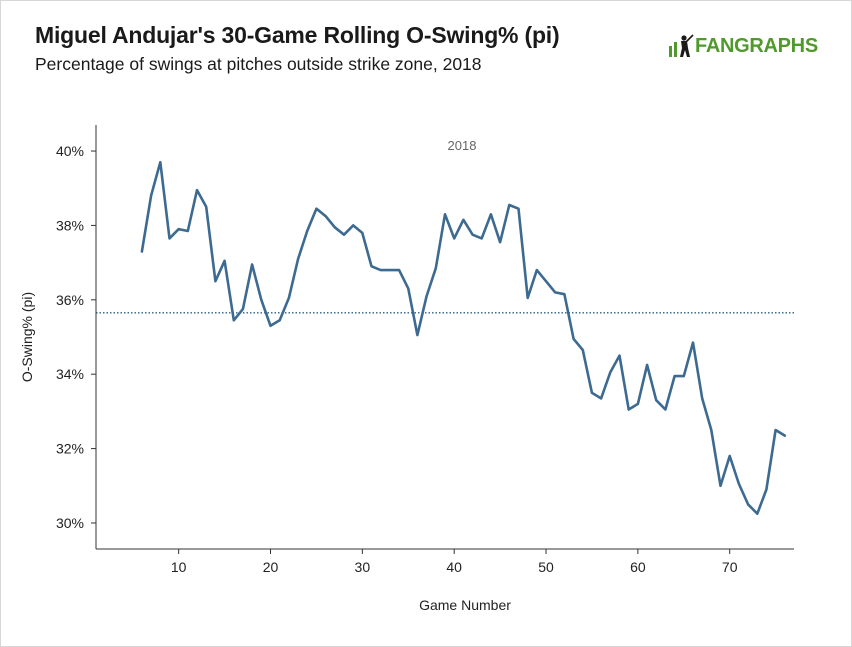  I want to click on y-tick-label: 36%, so click(70, 300).